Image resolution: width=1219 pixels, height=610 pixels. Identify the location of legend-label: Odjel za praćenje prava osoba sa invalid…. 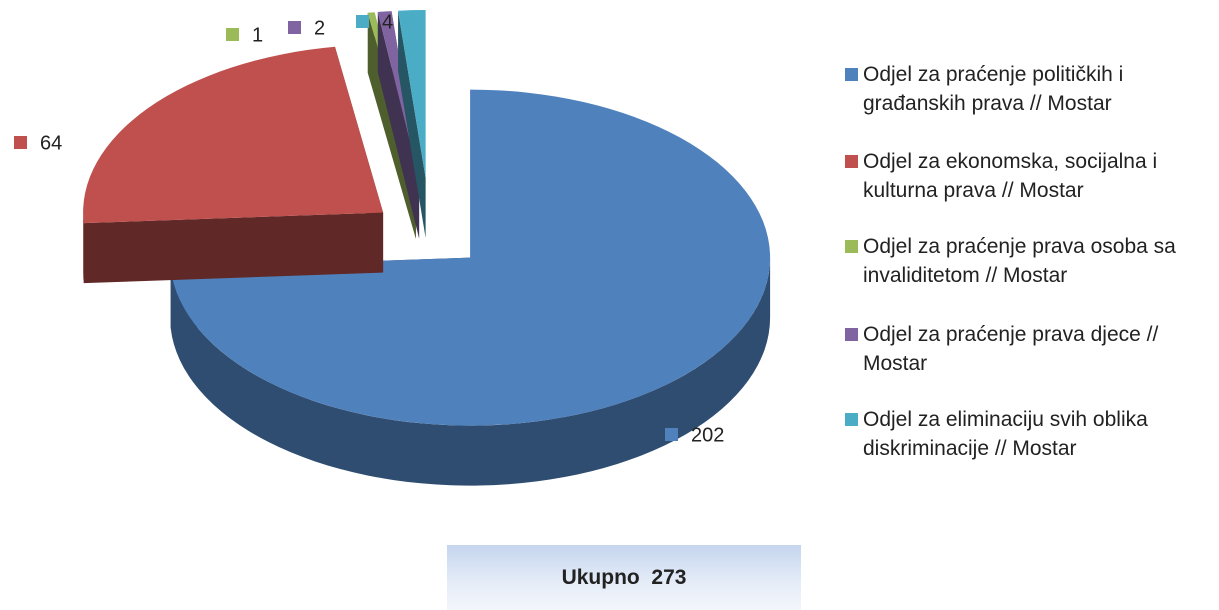
(1019, 261).